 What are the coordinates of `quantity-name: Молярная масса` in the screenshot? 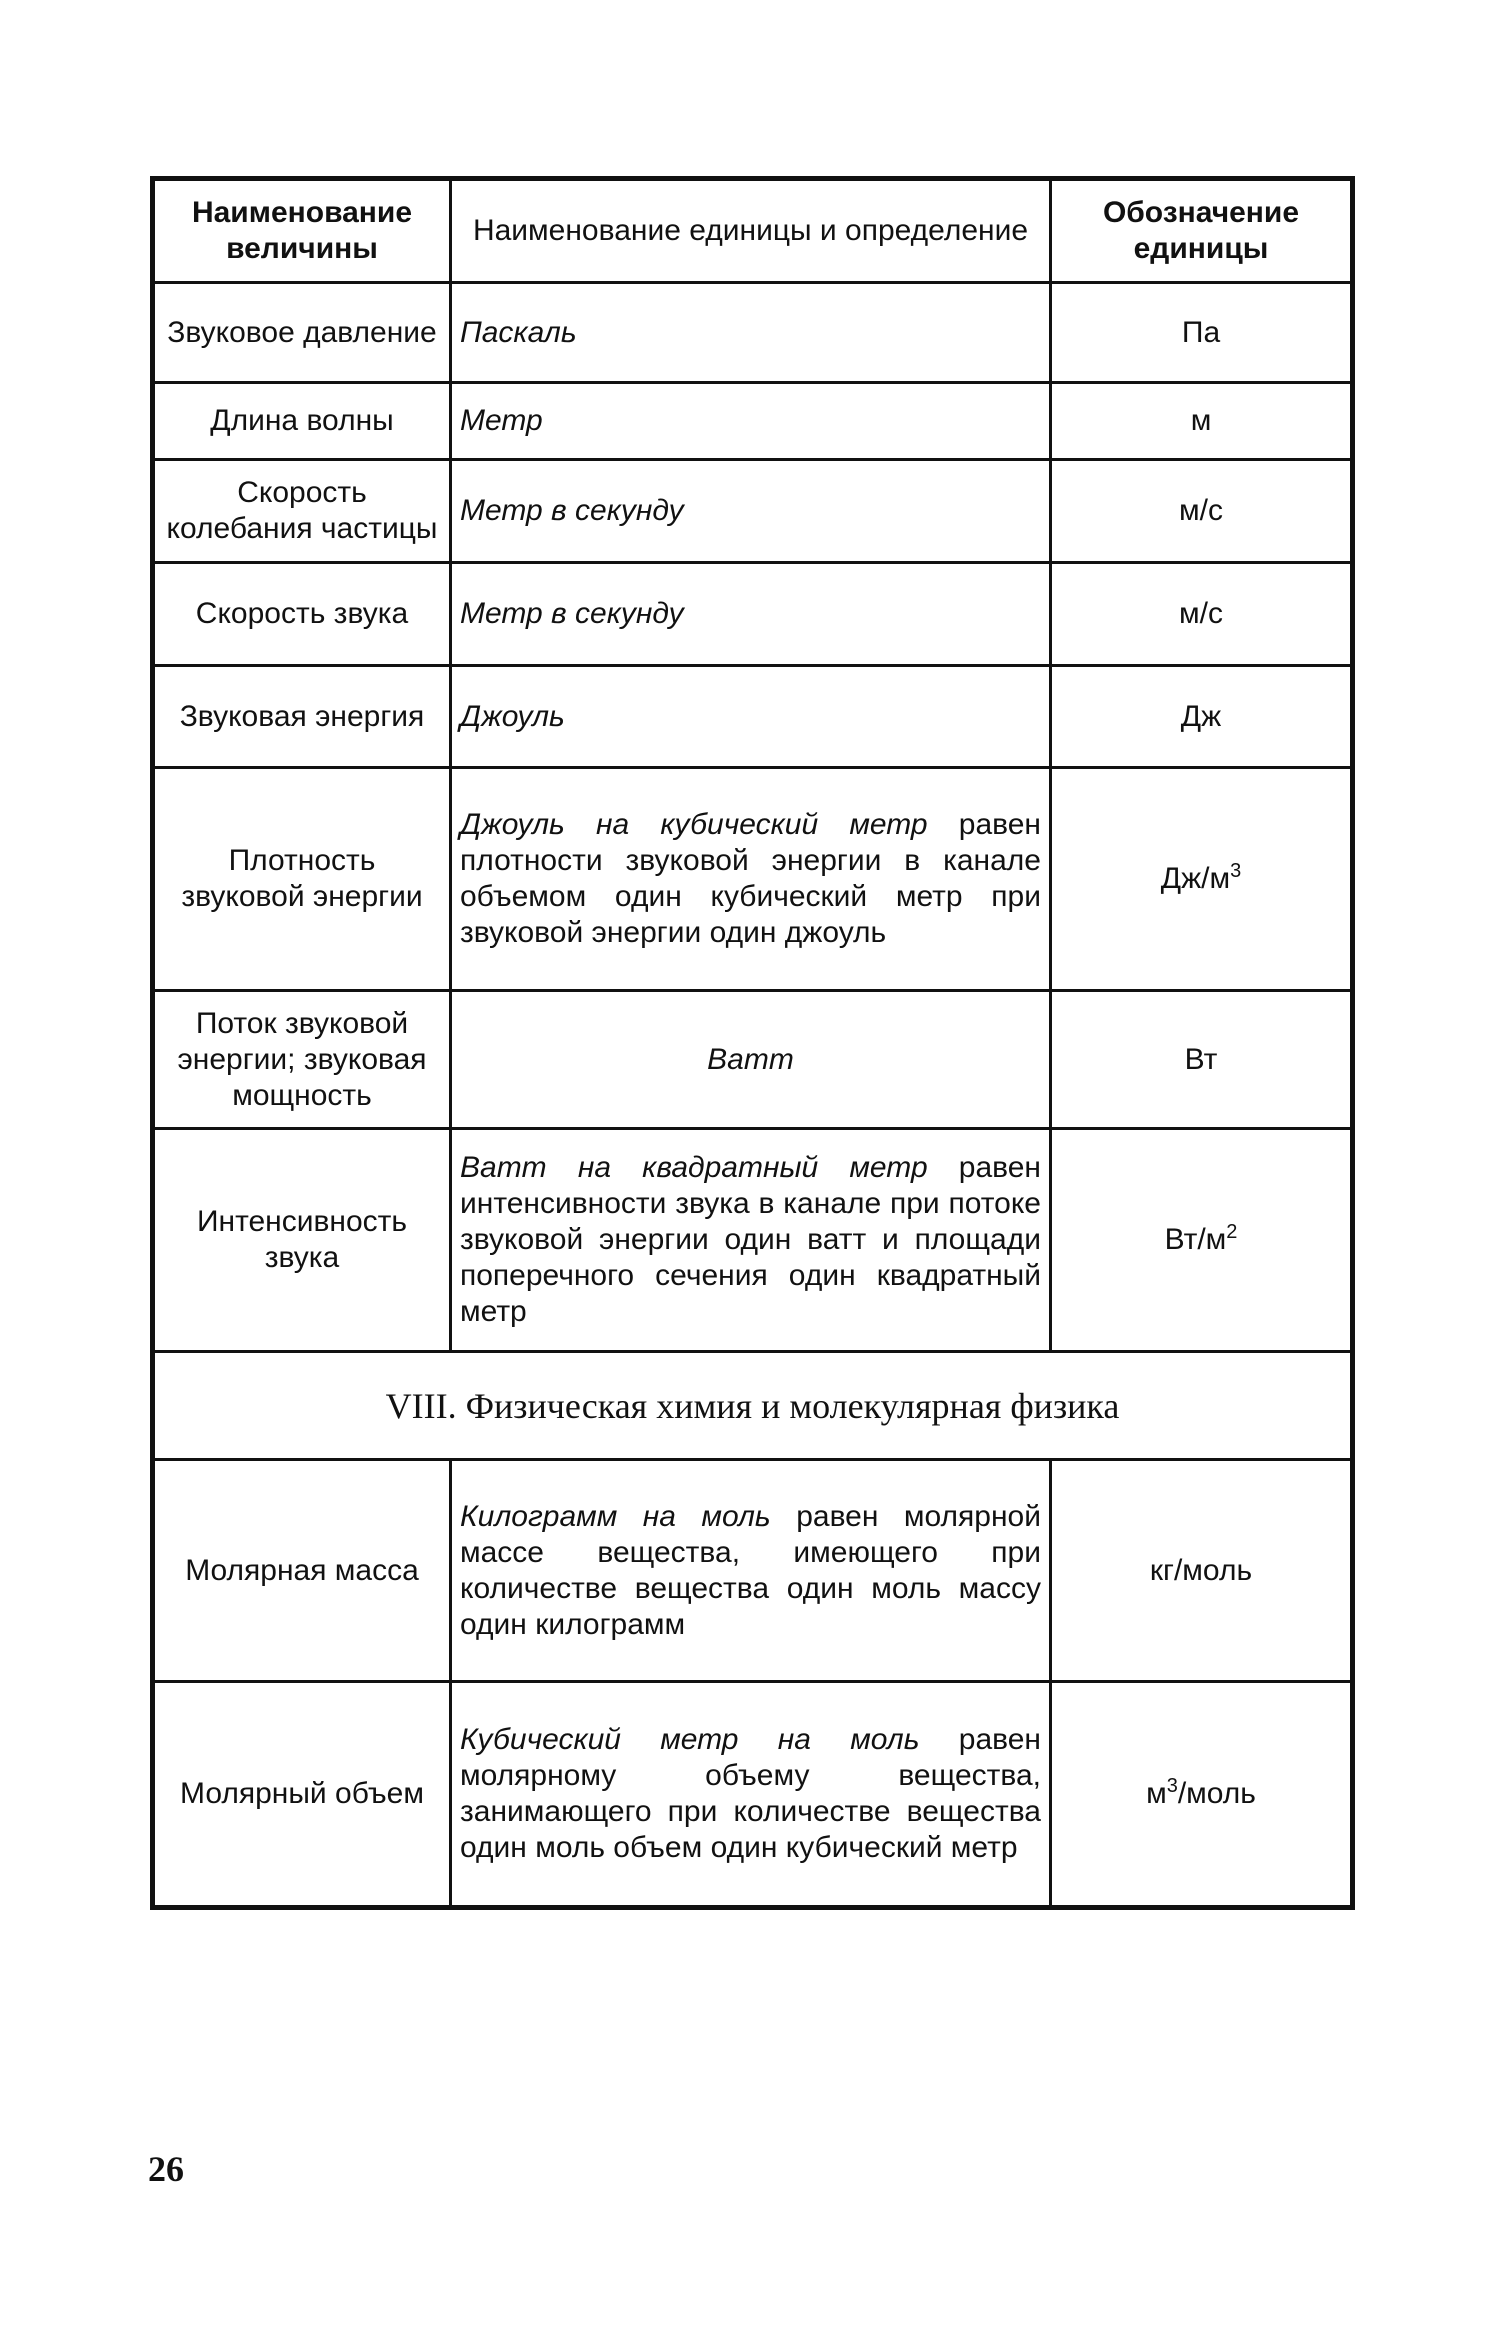 It's located at (301, 1570).